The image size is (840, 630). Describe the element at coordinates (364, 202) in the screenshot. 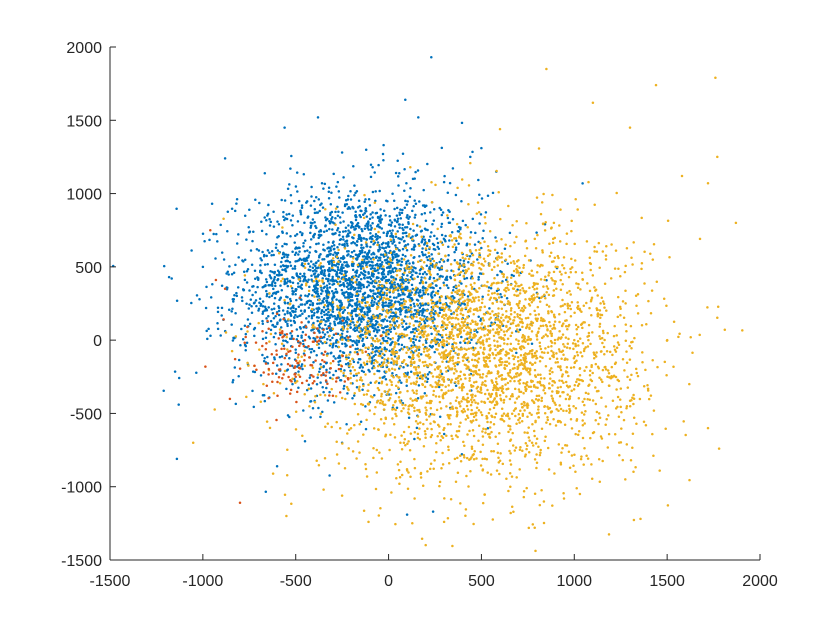

I see `scatter-point-series-0-1920` at that location.